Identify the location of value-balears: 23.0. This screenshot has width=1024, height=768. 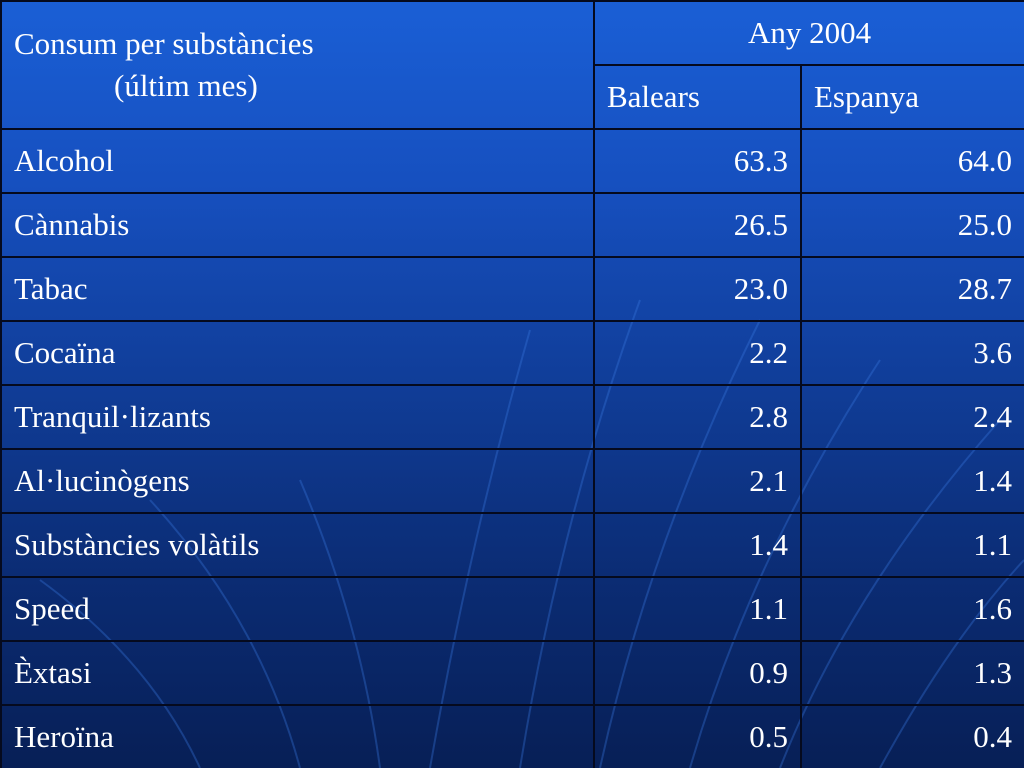
(697, 289).